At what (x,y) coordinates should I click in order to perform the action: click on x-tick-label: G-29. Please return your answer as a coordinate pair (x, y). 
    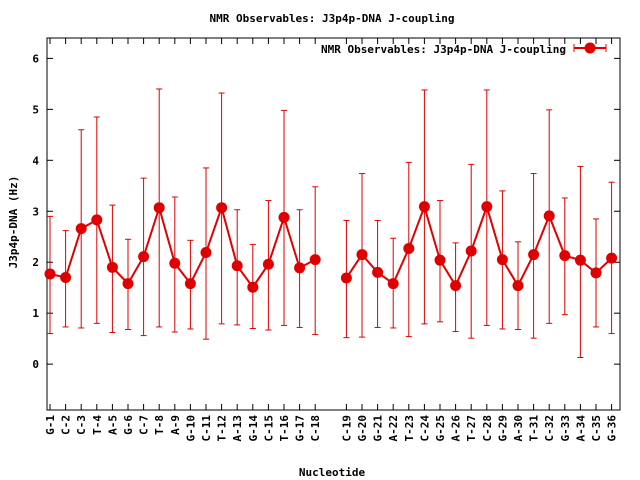
    Looking at the image, I should click on (502, 428).